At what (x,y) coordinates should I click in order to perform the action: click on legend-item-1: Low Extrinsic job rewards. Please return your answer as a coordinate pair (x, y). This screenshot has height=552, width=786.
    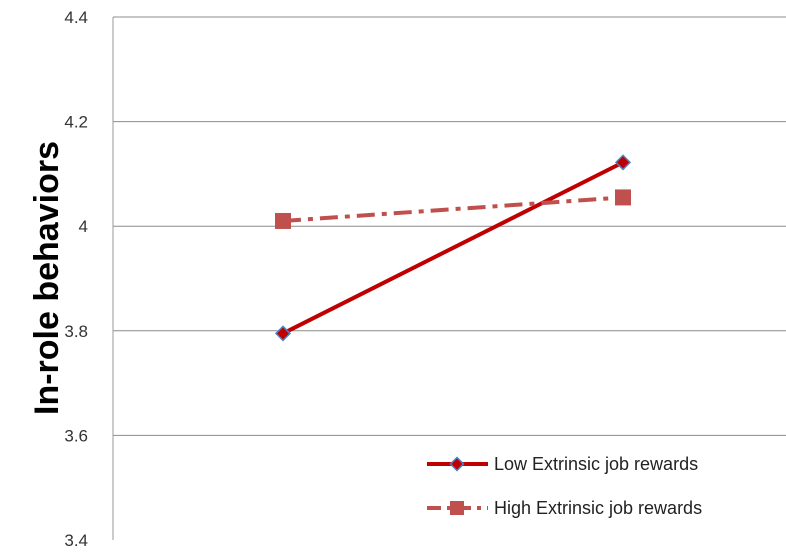
    Looking at the image, I should click on (562, 464).